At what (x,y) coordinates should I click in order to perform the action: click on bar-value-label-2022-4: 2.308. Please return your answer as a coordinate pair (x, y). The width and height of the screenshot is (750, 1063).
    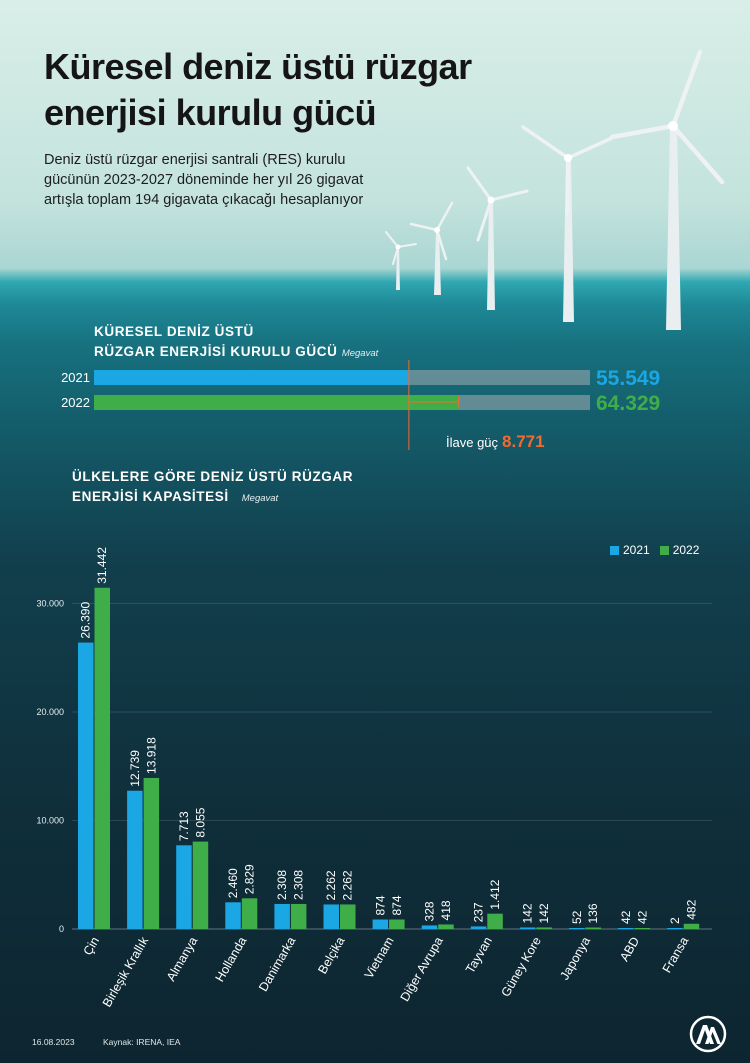
    Looking at the image, I should click on (299, 885).